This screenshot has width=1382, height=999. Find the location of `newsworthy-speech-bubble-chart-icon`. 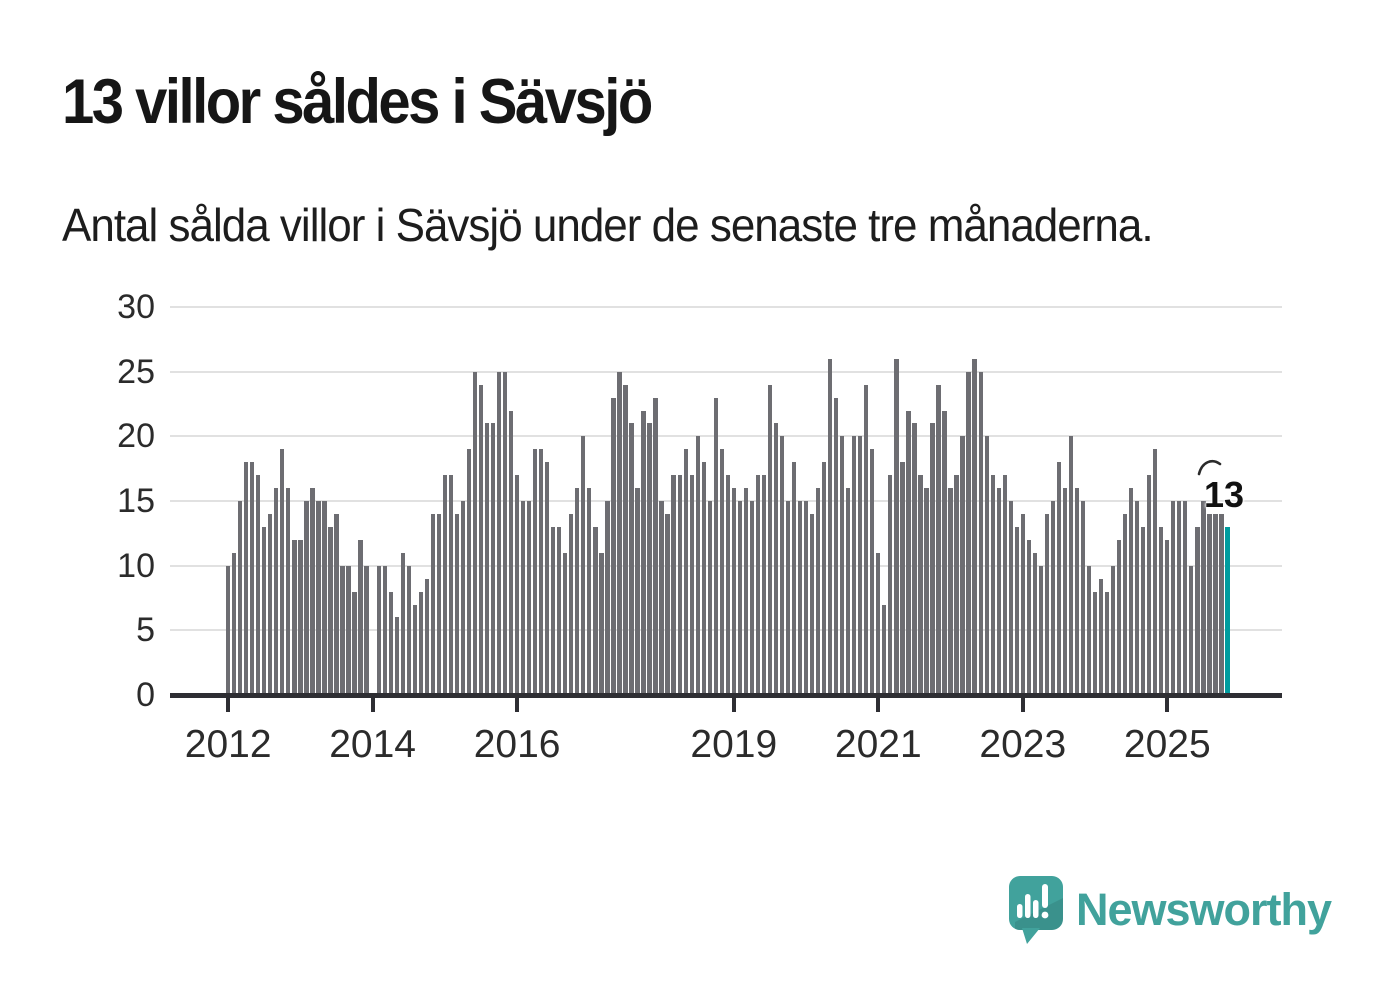

newsworthy-speech-bubble-chart-icon is located at coordinates (1036, 910).